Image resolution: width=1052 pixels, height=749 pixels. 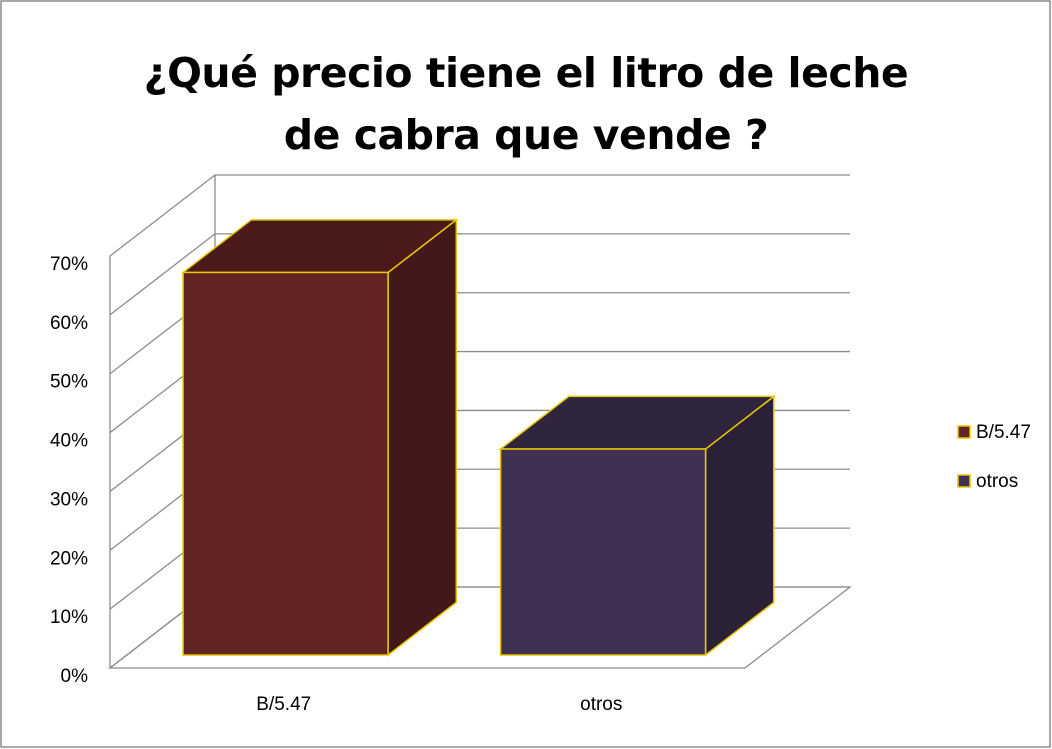 I want to click on y-tick-label: 20%, so click(x=69, y=558).